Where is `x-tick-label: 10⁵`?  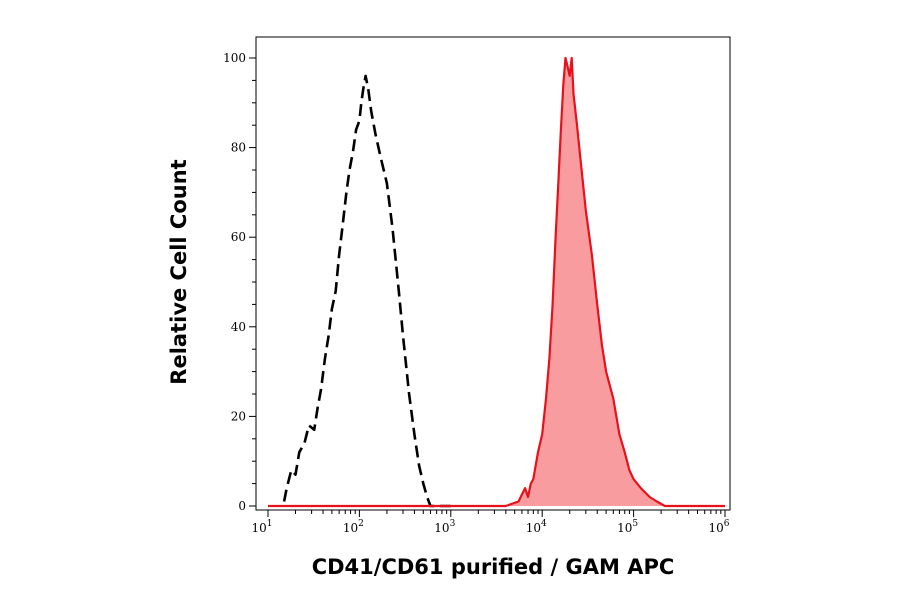
x-tick-label: 10⁵ is located at coordinates (627, 527).